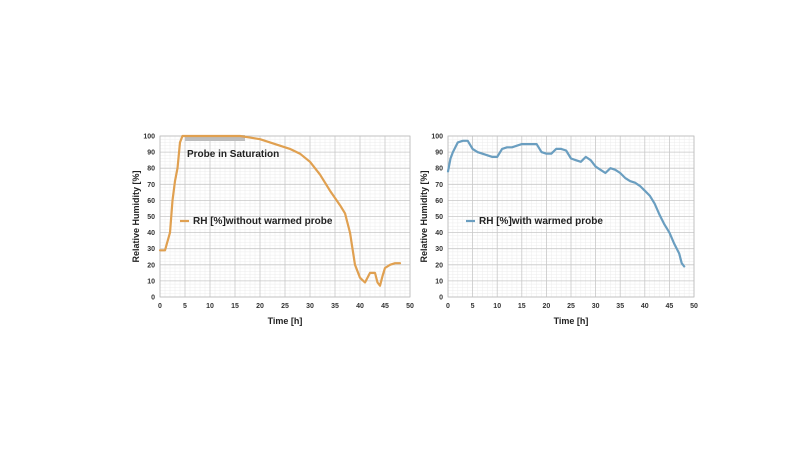 The image size is (800, 450). What do you see at coordinates (263, 221) in the screenshot?
I see `legend-label: RH [%]without warmed probe` at bounding box center [263, 221].